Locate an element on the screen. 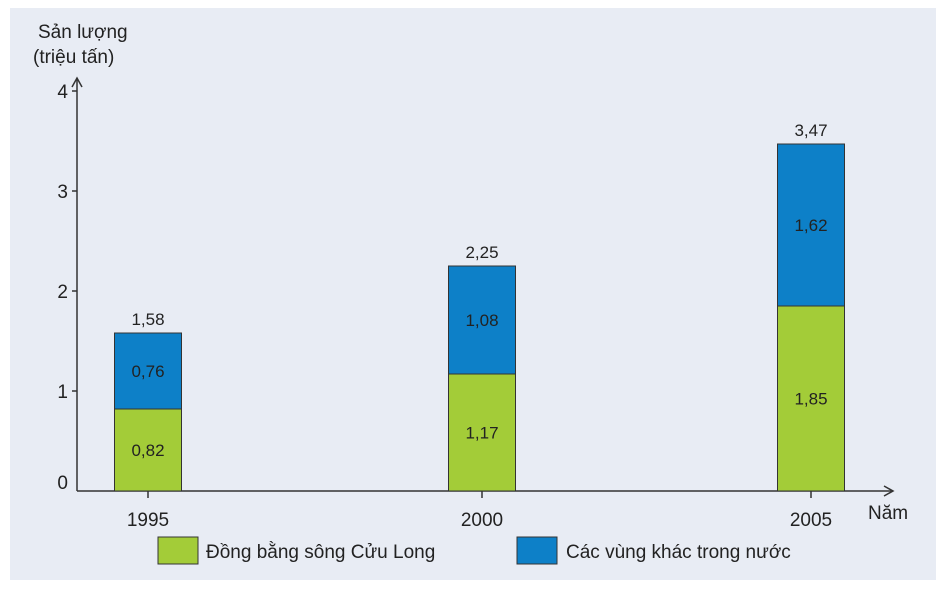  bar-value-label: 1,85 is located at coordinates (810, 399).